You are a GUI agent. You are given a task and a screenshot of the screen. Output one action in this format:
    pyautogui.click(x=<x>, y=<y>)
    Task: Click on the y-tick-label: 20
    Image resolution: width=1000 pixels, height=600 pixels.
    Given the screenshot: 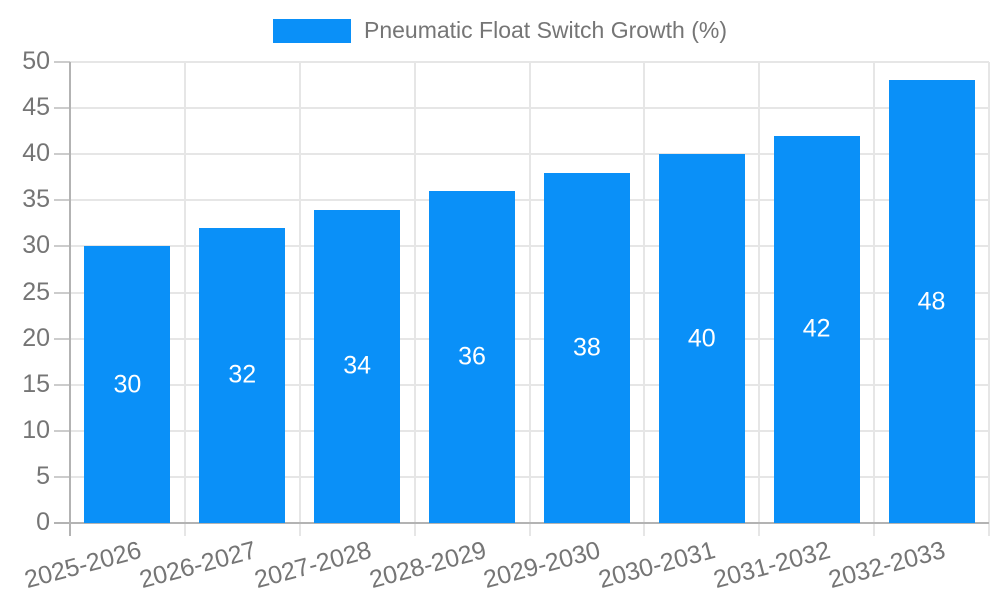 What is the action you would take?
    pyautogui.click(x=36, y=337)
    